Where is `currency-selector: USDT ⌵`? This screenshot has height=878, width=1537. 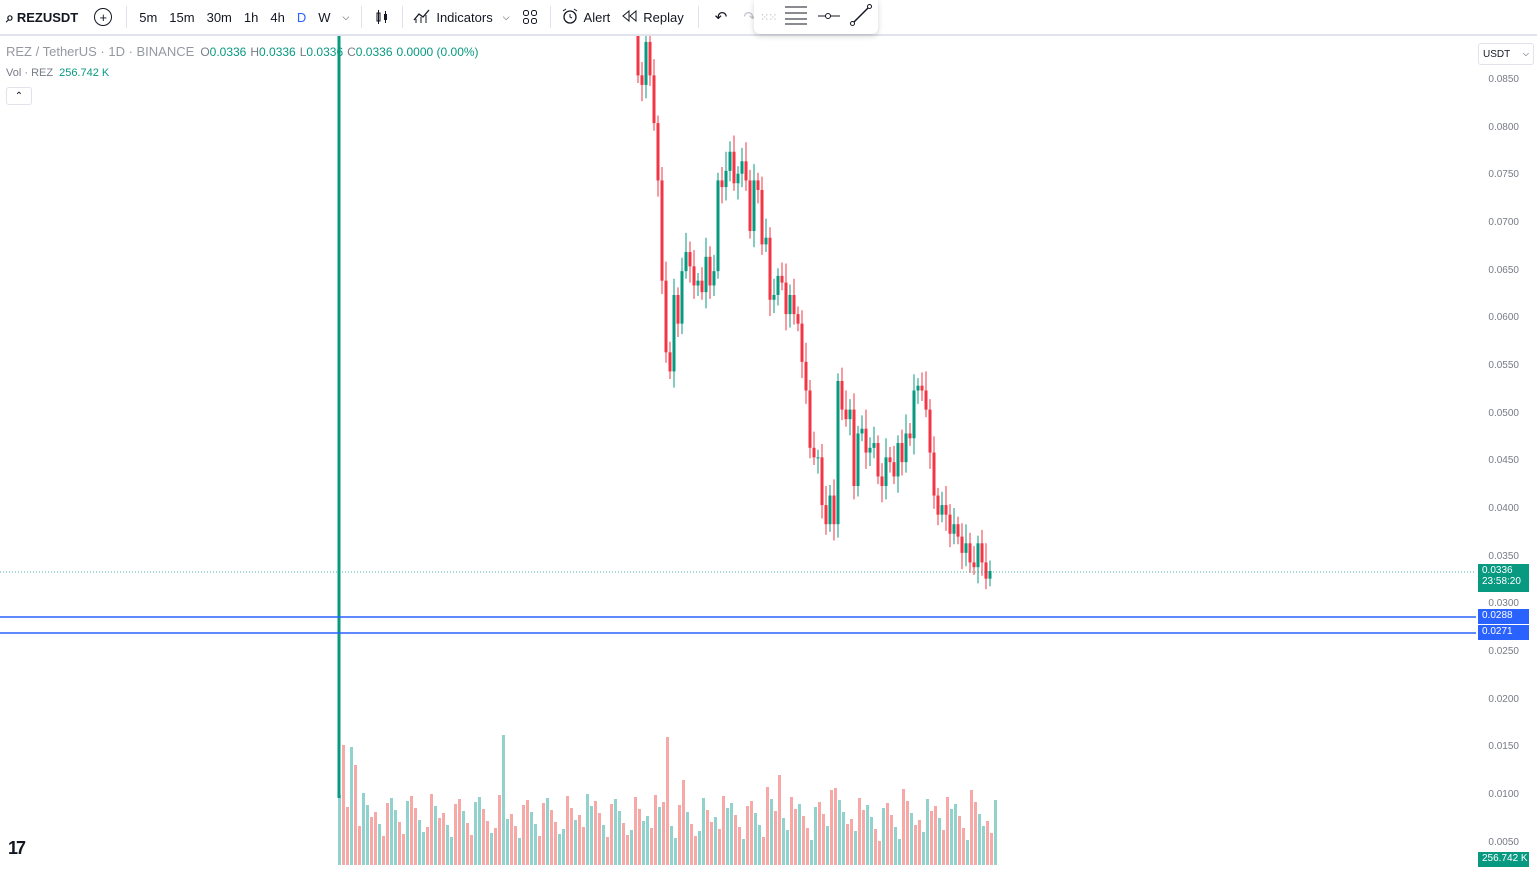
currency-selector: USDT ⌵ is located at coordinates (1506, 54).